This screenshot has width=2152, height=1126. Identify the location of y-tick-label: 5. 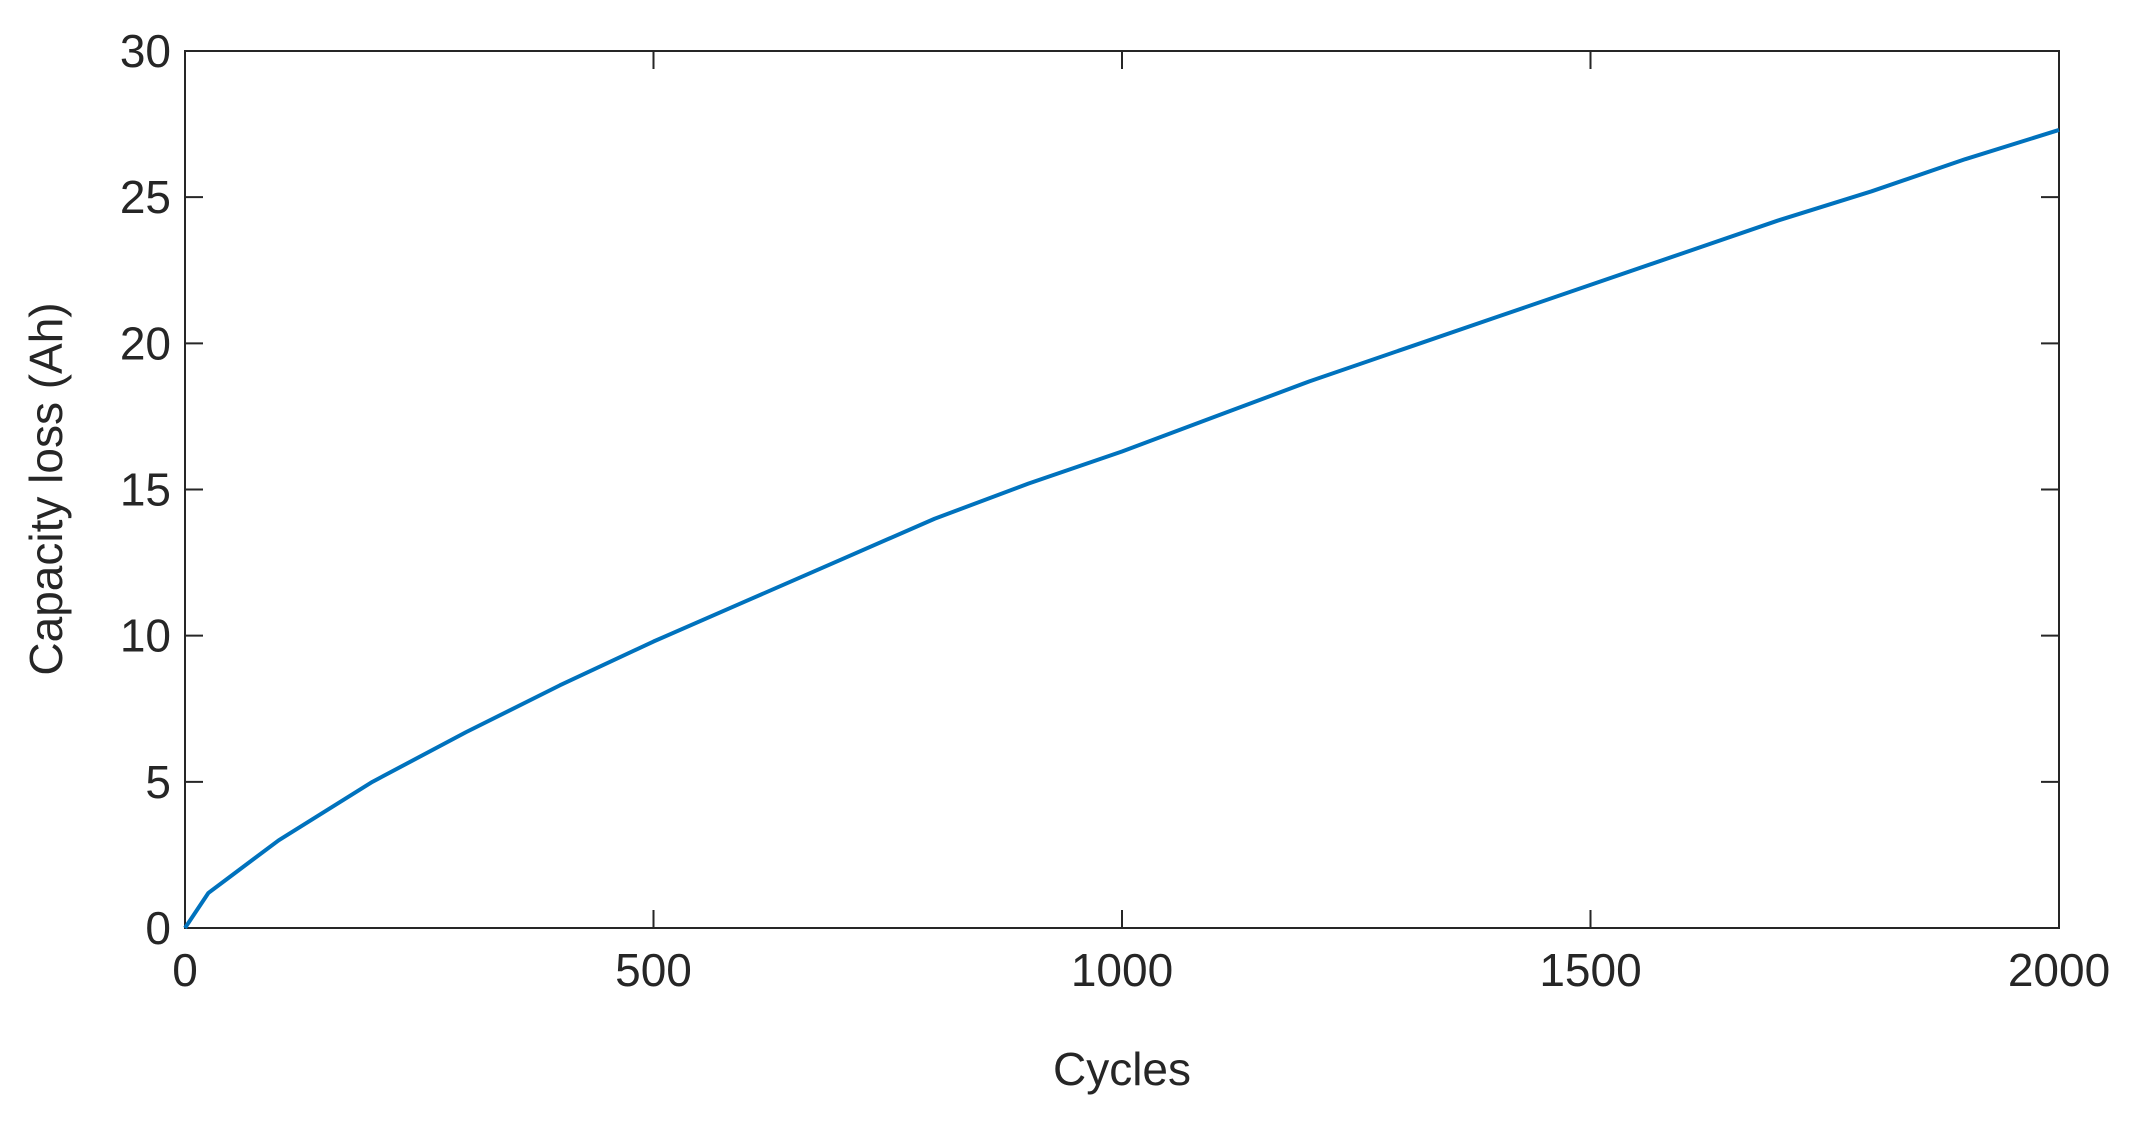
(158, 782).